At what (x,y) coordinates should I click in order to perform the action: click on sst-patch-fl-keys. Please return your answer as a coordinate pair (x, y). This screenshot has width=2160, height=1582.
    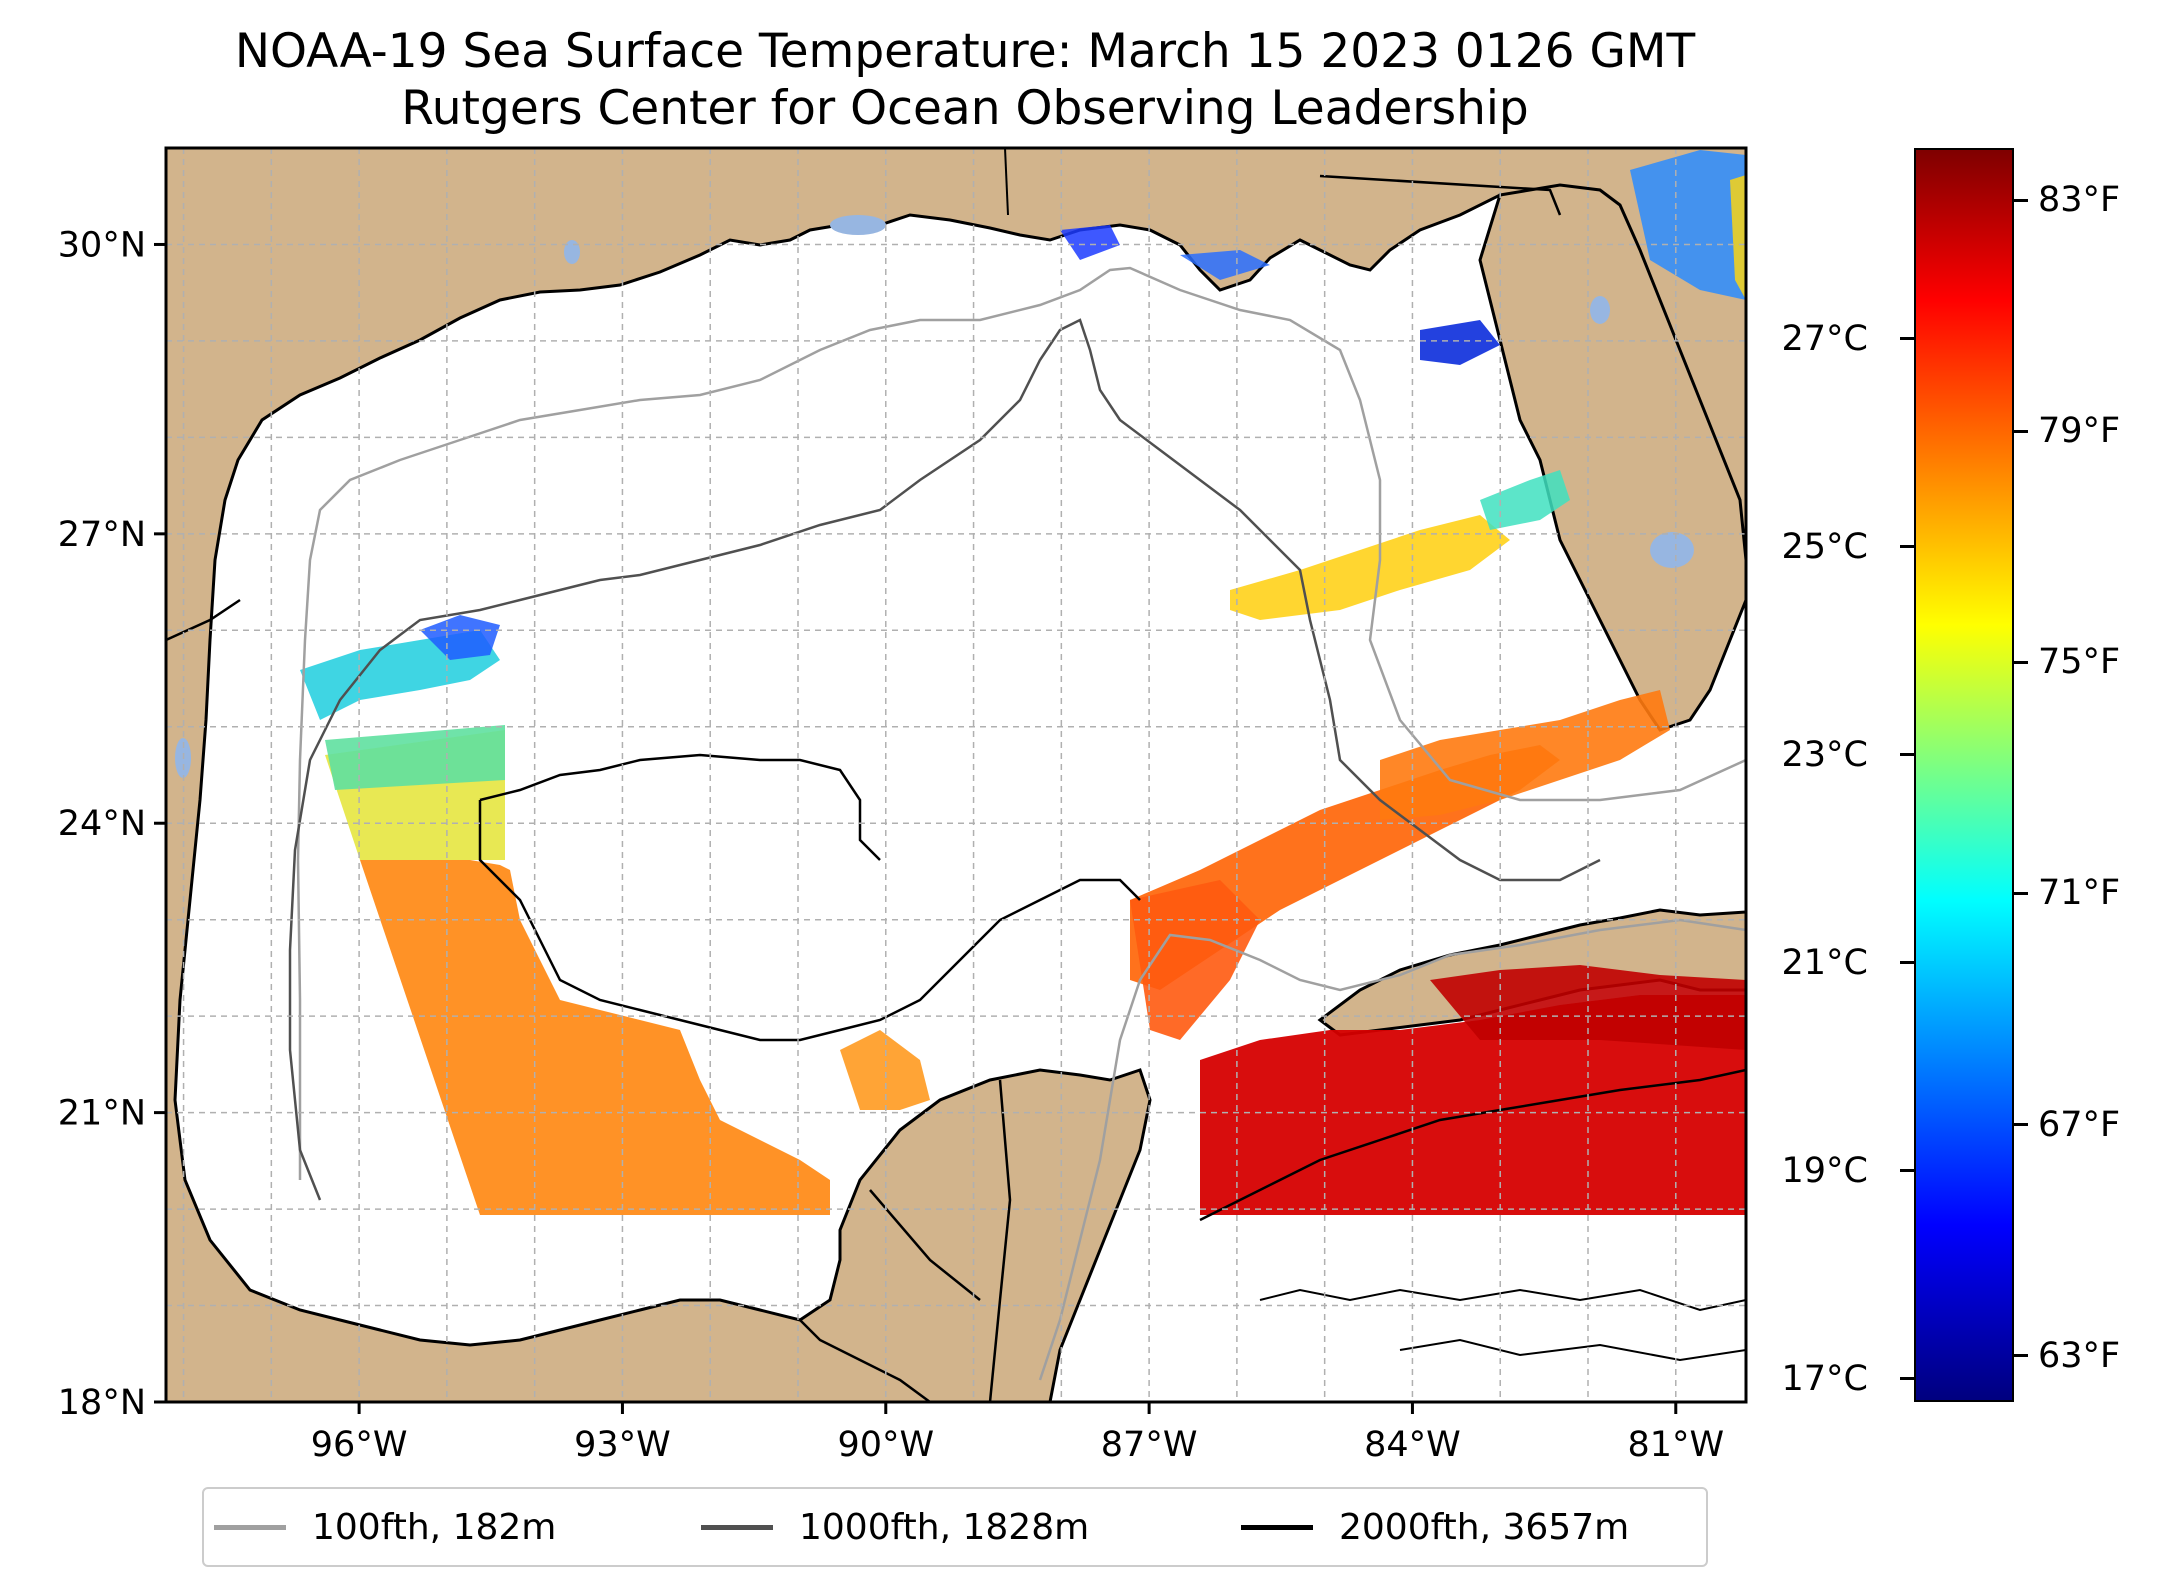
    Looking at the image, I should click on (1525, 755).